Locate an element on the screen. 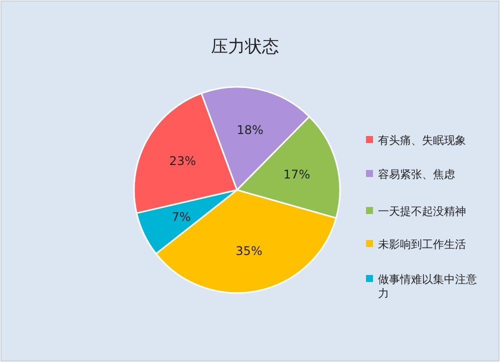 Image resolution: width=500 pixels, height=362 pixels. legend-label: 做事情难以集中注意力 is located at coordinates (427, 286).